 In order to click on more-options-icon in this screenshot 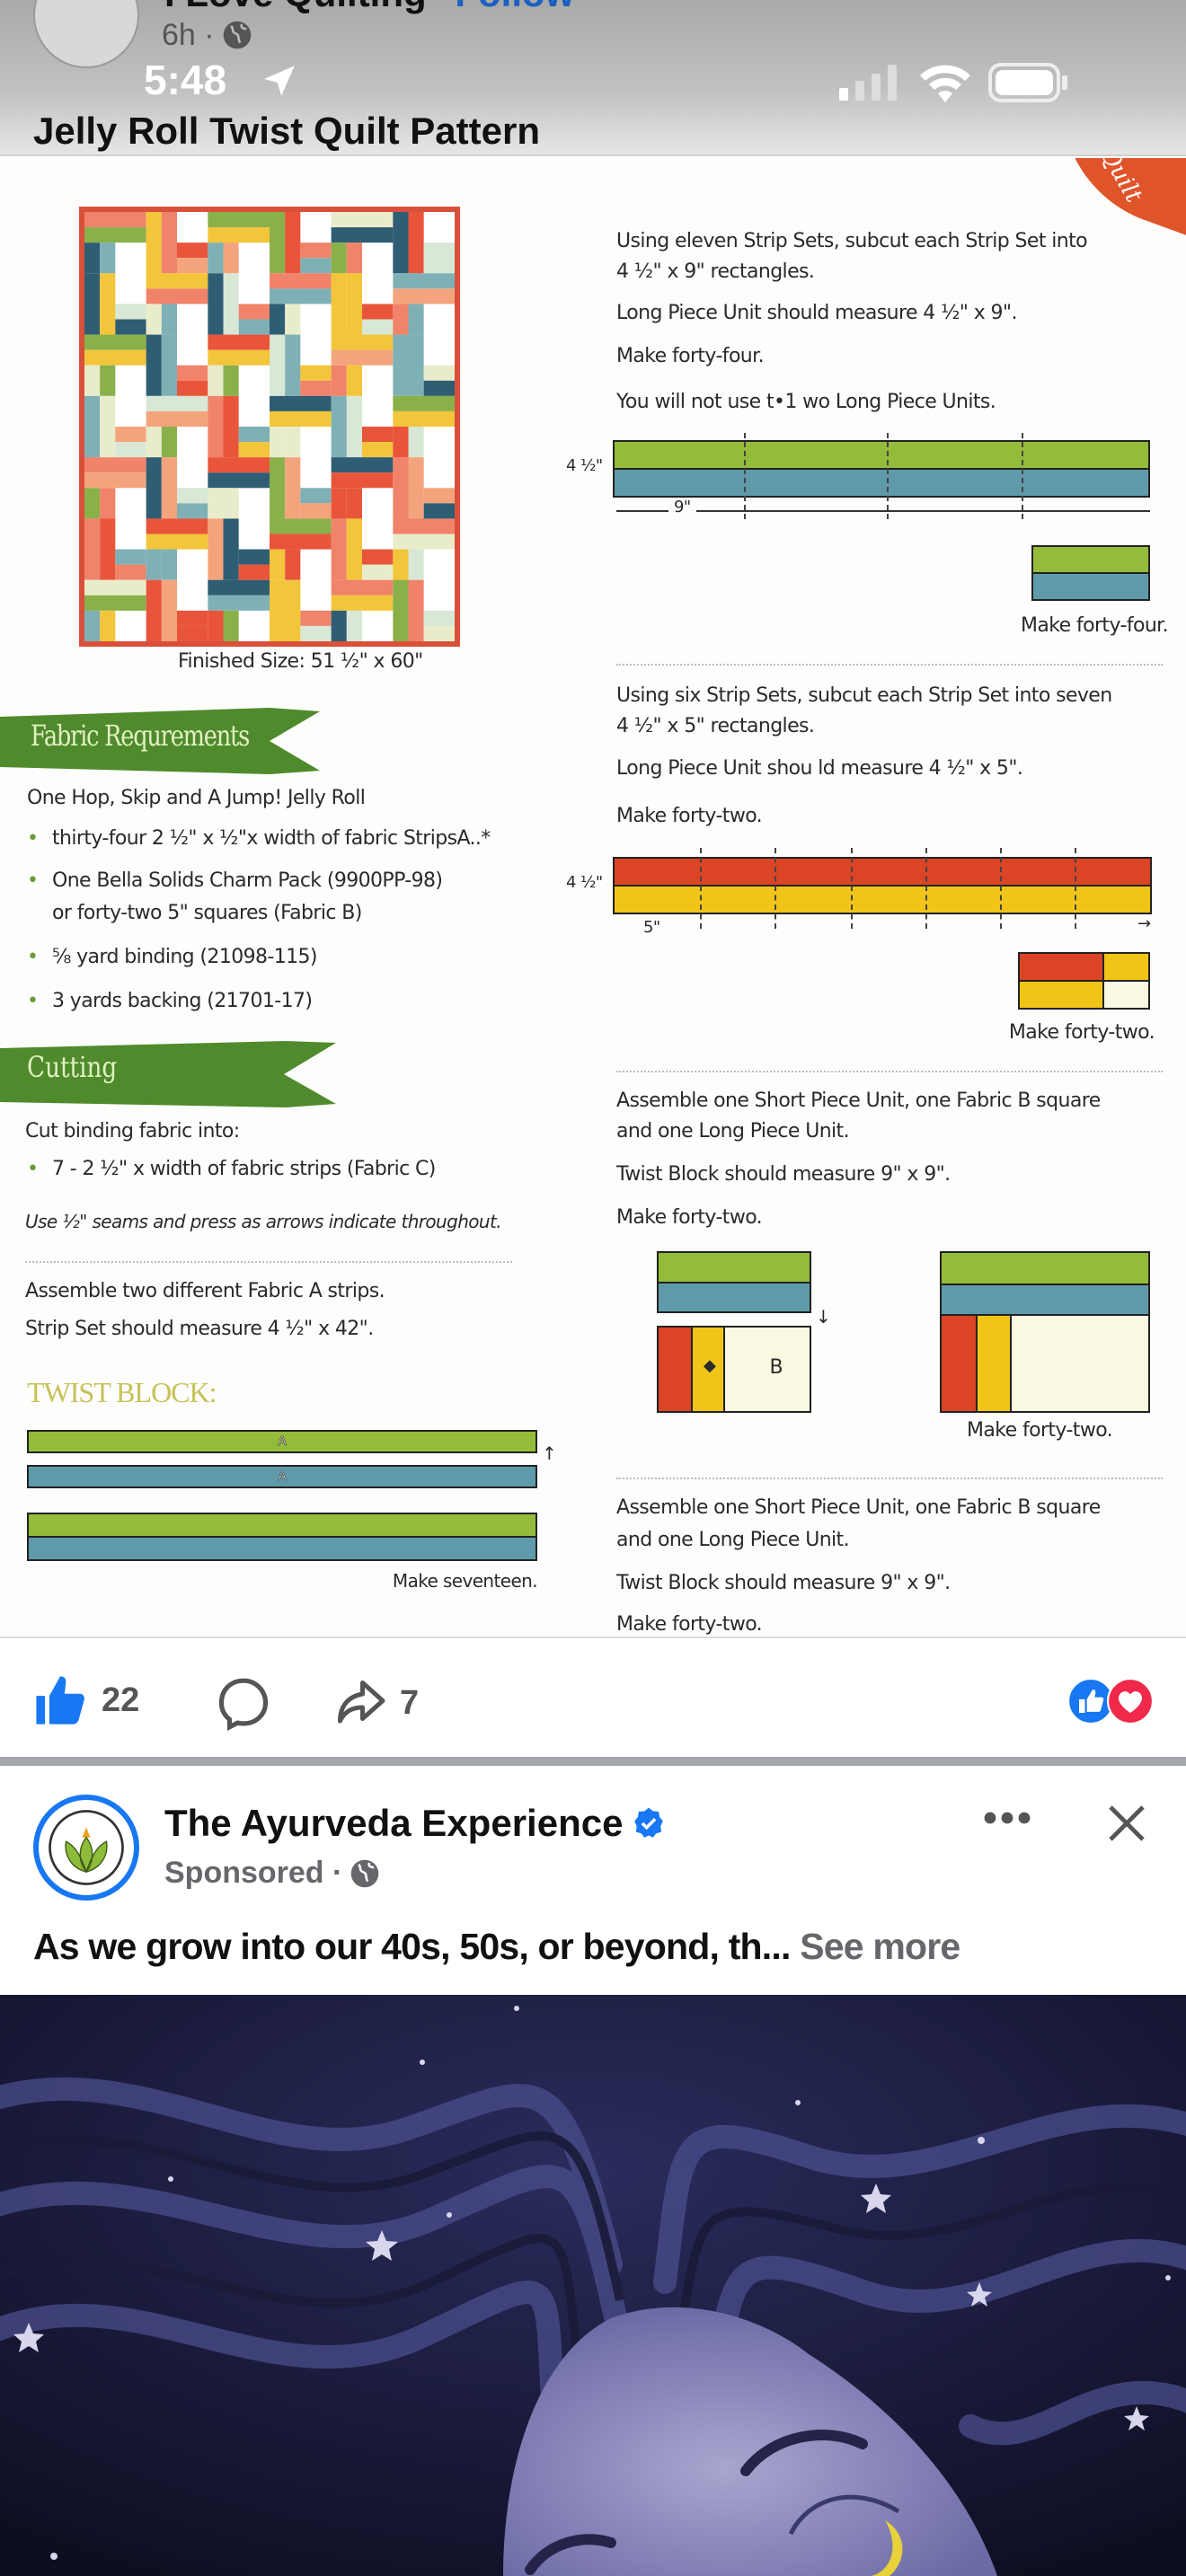, I will do `click(1007, 1818)`.